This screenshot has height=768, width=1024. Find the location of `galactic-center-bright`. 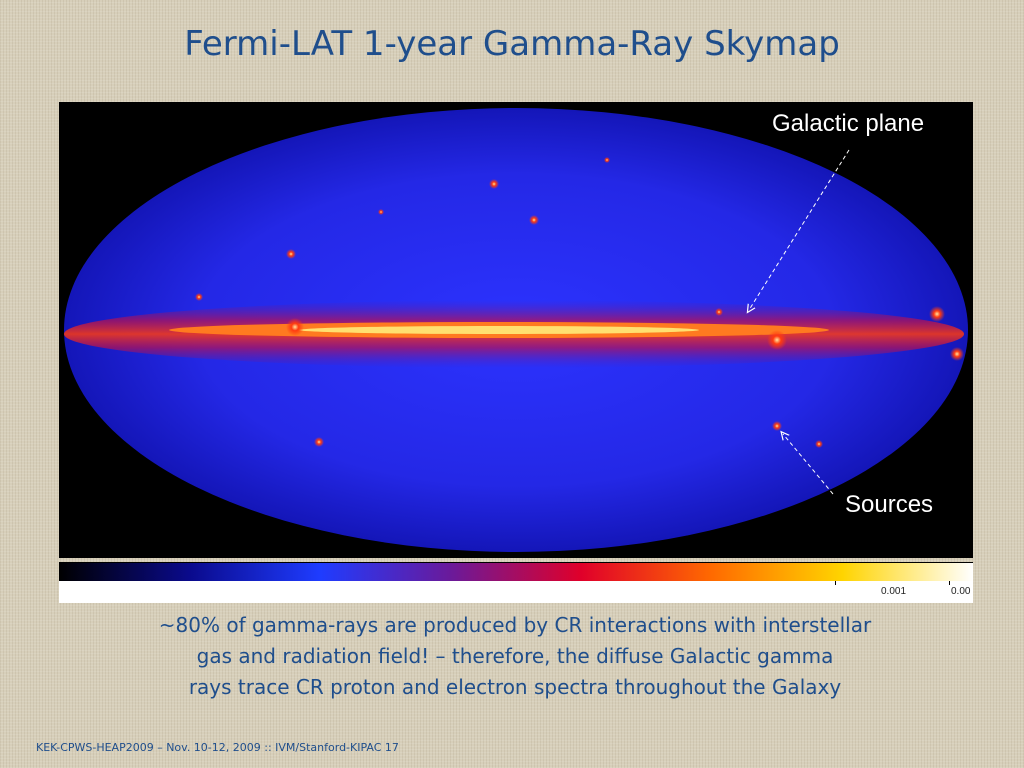

galactic-center-bright is located at coordinates (499, 330).